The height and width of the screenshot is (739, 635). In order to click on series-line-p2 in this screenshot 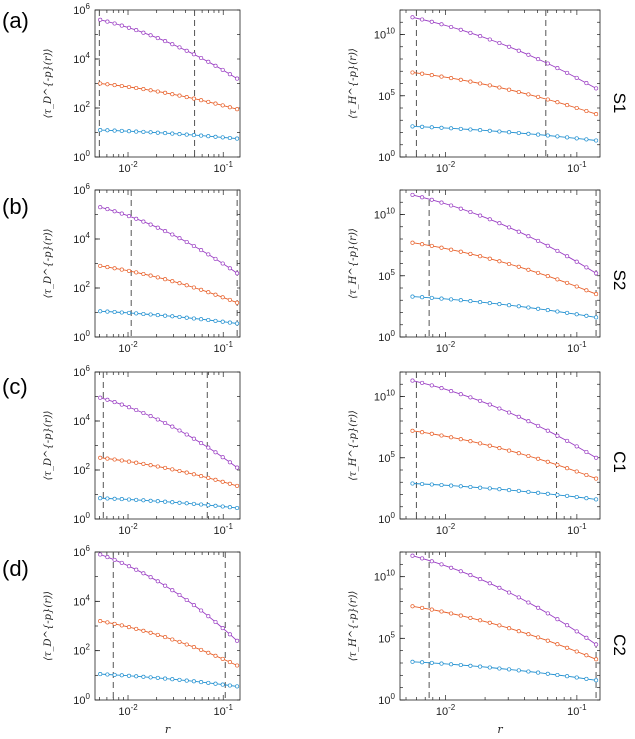, I will do `click(504, 93)`.